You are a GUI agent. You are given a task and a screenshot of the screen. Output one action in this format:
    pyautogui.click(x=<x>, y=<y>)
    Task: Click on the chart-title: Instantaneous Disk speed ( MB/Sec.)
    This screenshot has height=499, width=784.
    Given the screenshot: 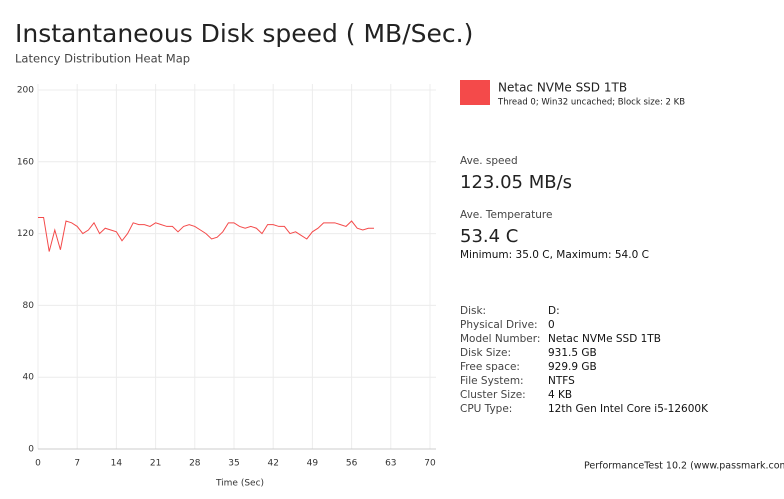 What is the action you would take?
    pyautogui.click(x=244, y=33)
    